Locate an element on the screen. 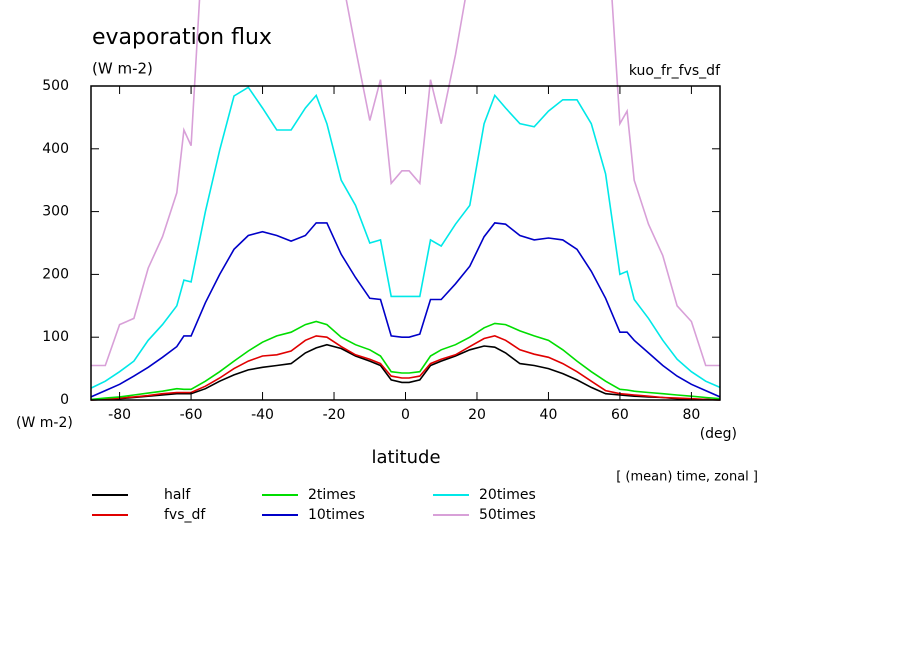 This screenshot has height=654, width=904. x-tick-label: -40 is located at coordinates (262, 415).